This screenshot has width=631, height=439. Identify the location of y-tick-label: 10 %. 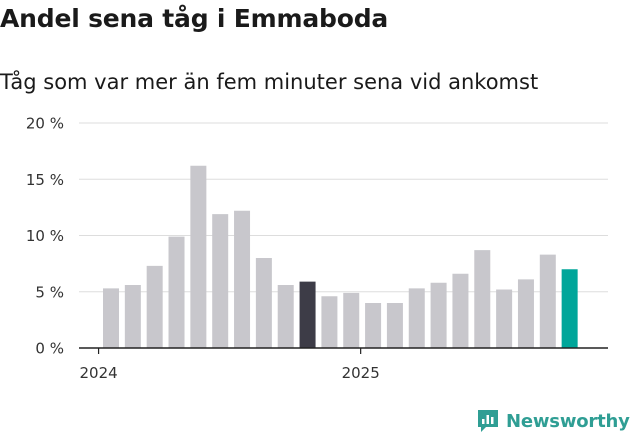
(45, 236).